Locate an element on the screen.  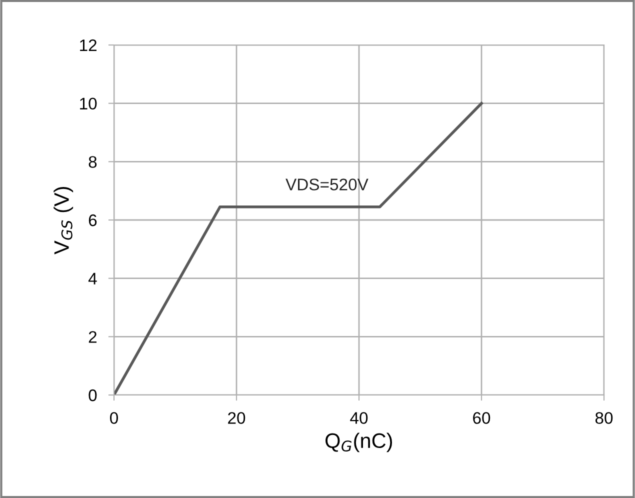
x-tick-label: 40 is located at coordinates (359, 418).